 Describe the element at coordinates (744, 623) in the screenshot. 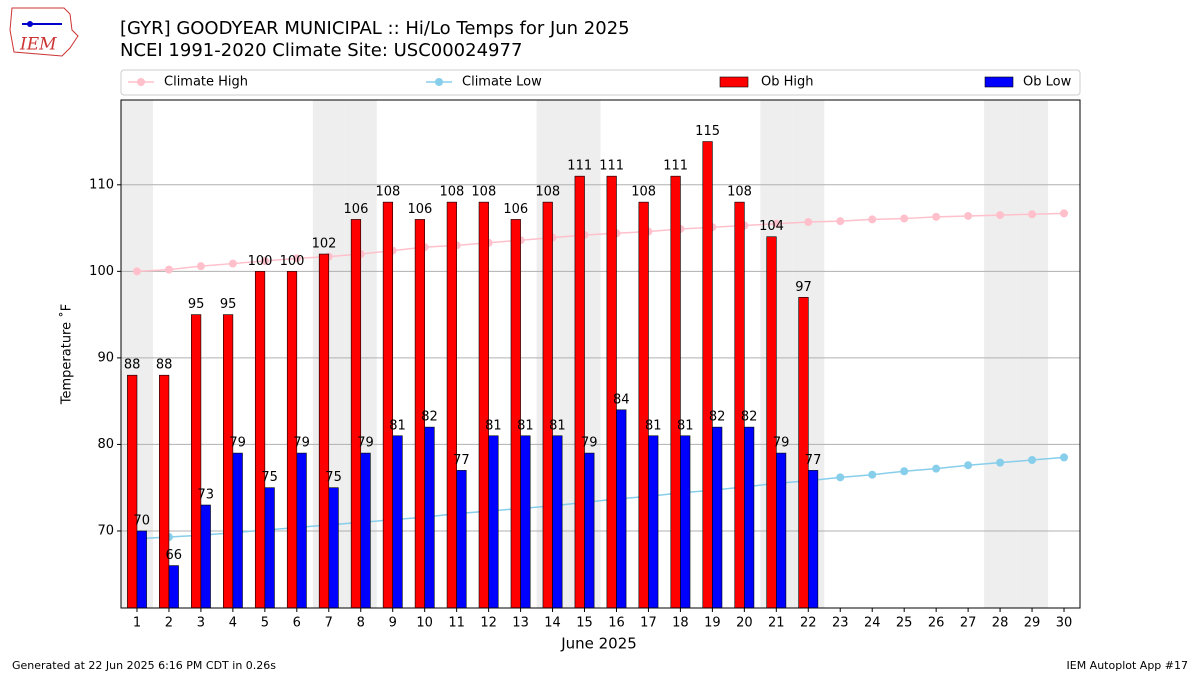

I see `x-tick-label: 20` at that location.